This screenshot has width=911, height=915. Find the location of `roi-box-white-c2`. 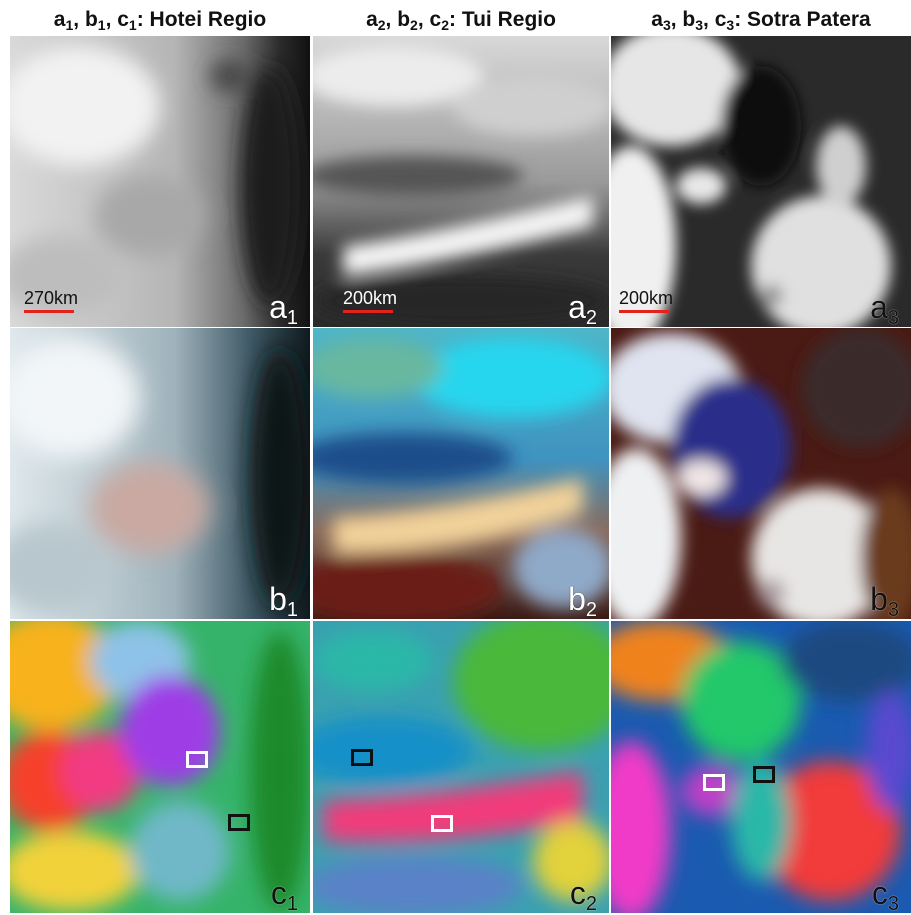

roi-box-white-c2 is located at coordinates (442, 823).